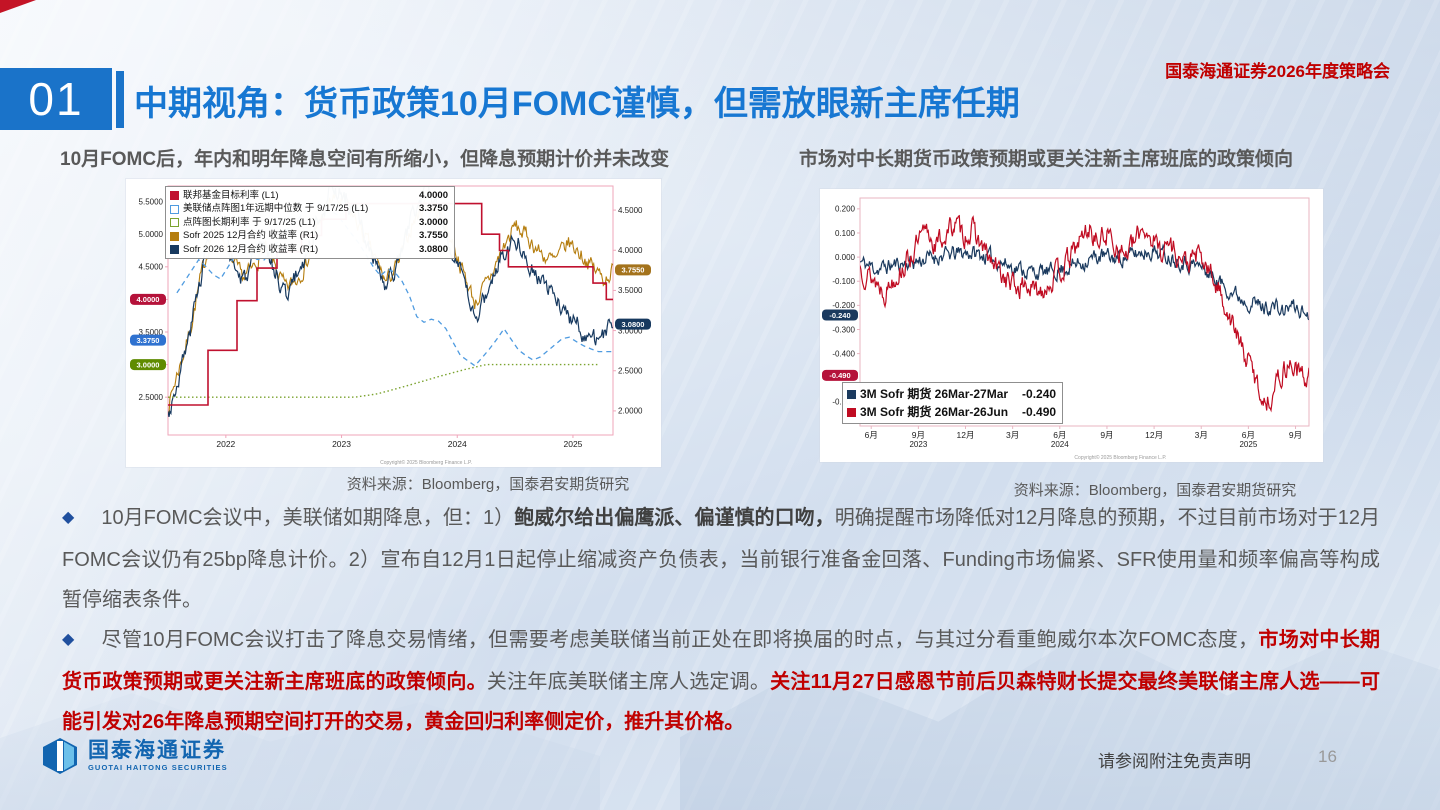 This screenshot has height=810, width=1440. I want to click on legend-value: 3.0000, so click(433, 222).